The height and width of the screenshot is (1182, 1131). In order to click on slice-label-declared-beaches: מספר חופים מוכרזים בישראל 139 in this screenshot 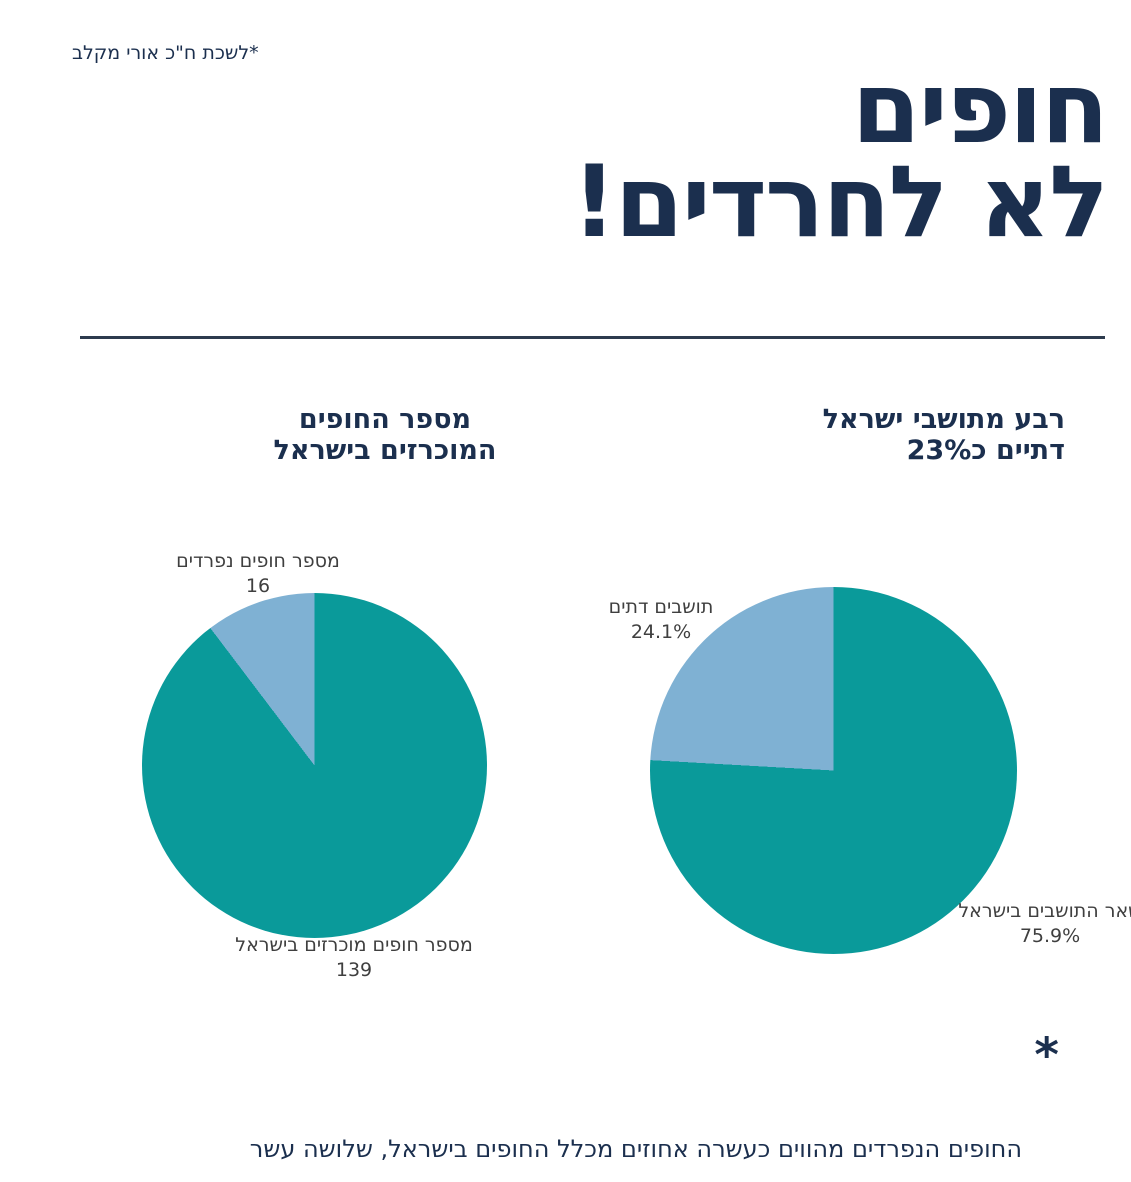, I will do `click(354, 958)`.